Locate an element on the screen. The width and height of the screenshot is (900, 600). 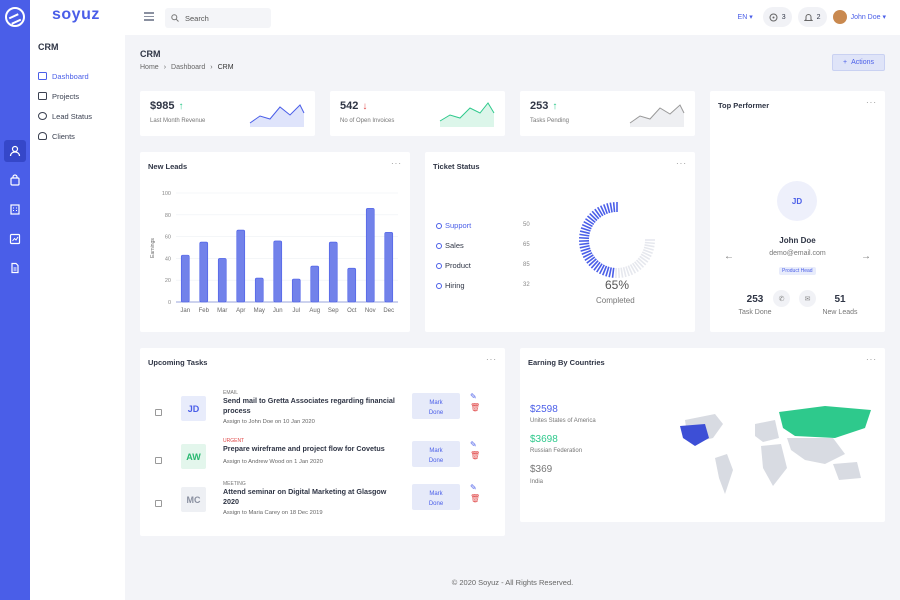
earning-country: India is located at coordinates (537, 482).